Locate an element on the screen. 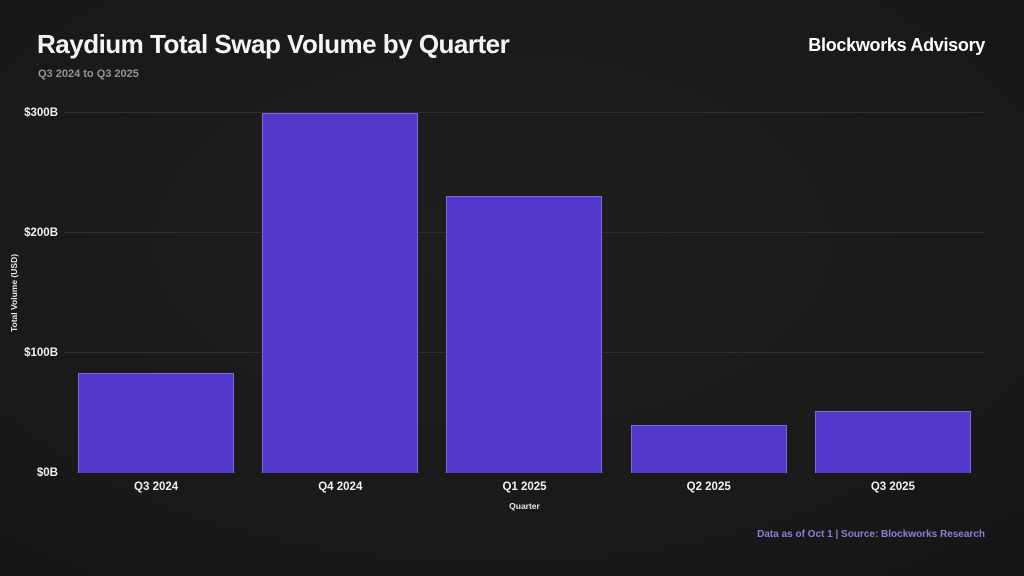 This screenshot has width=1024, height=576. bar-q3-2025 is located at coordinates (892, 441).